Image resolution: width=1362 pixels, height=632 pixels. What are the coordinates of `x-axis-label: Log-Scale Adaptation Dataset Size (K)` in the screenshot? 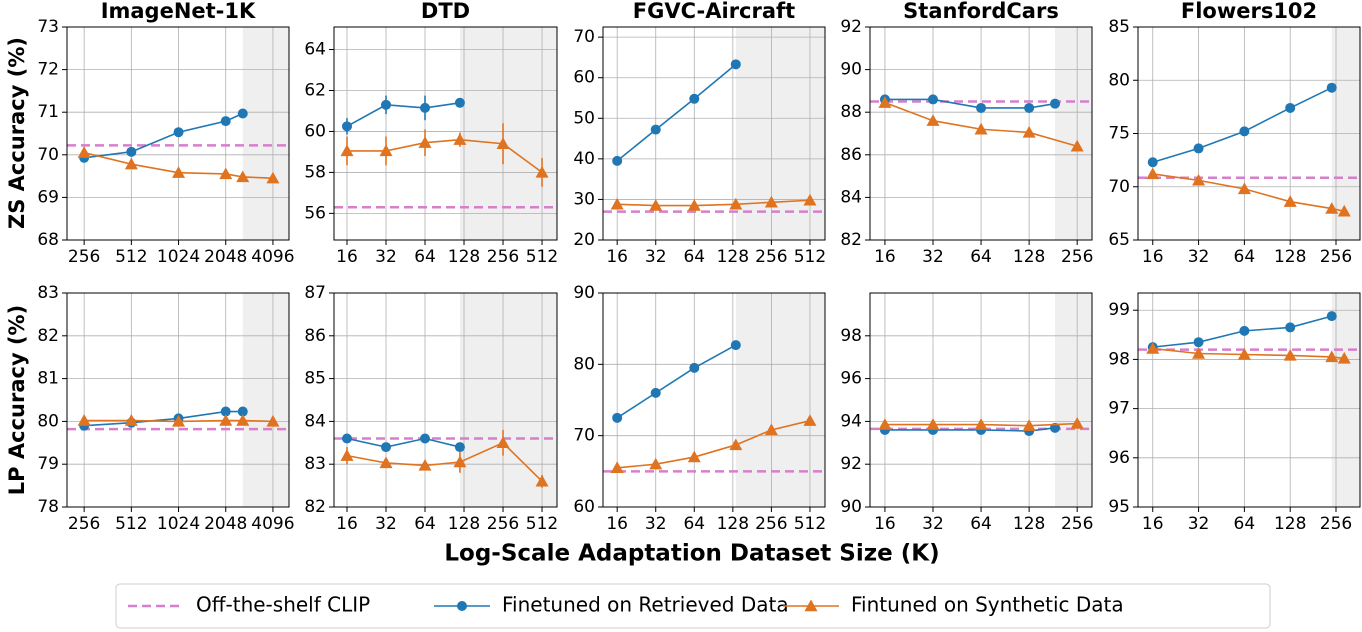 It's located at (691, 554).